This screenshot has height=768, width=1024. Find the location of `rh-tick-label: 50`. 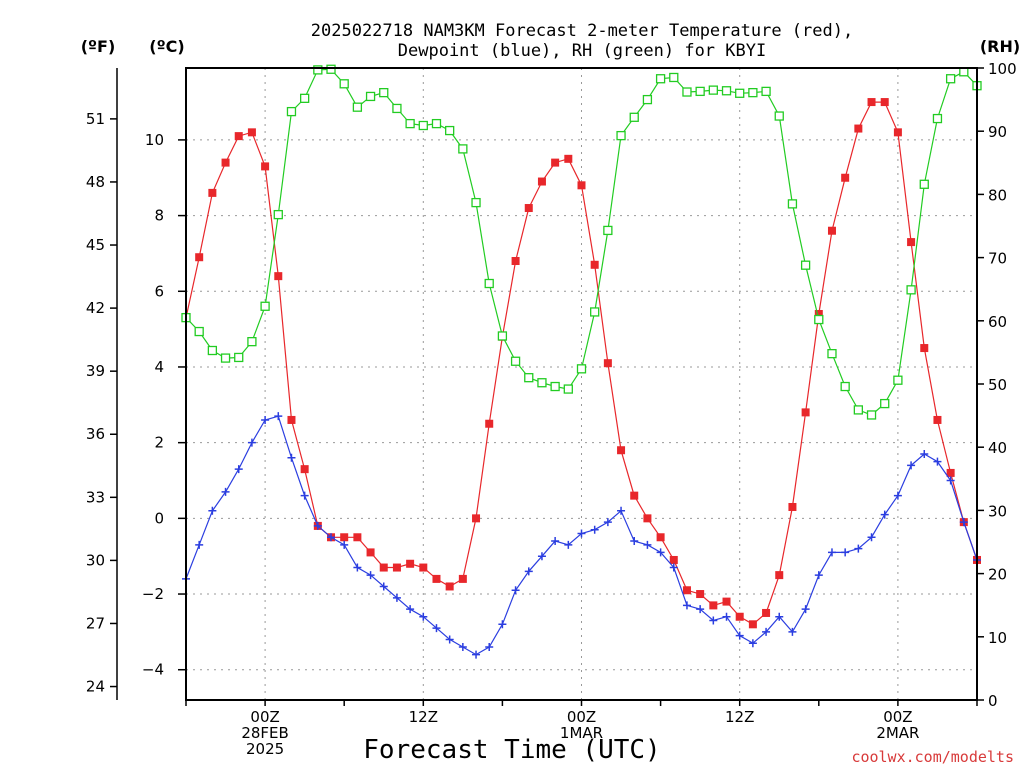

rh-tick-label: 50 is located at coordinates (997, 385).